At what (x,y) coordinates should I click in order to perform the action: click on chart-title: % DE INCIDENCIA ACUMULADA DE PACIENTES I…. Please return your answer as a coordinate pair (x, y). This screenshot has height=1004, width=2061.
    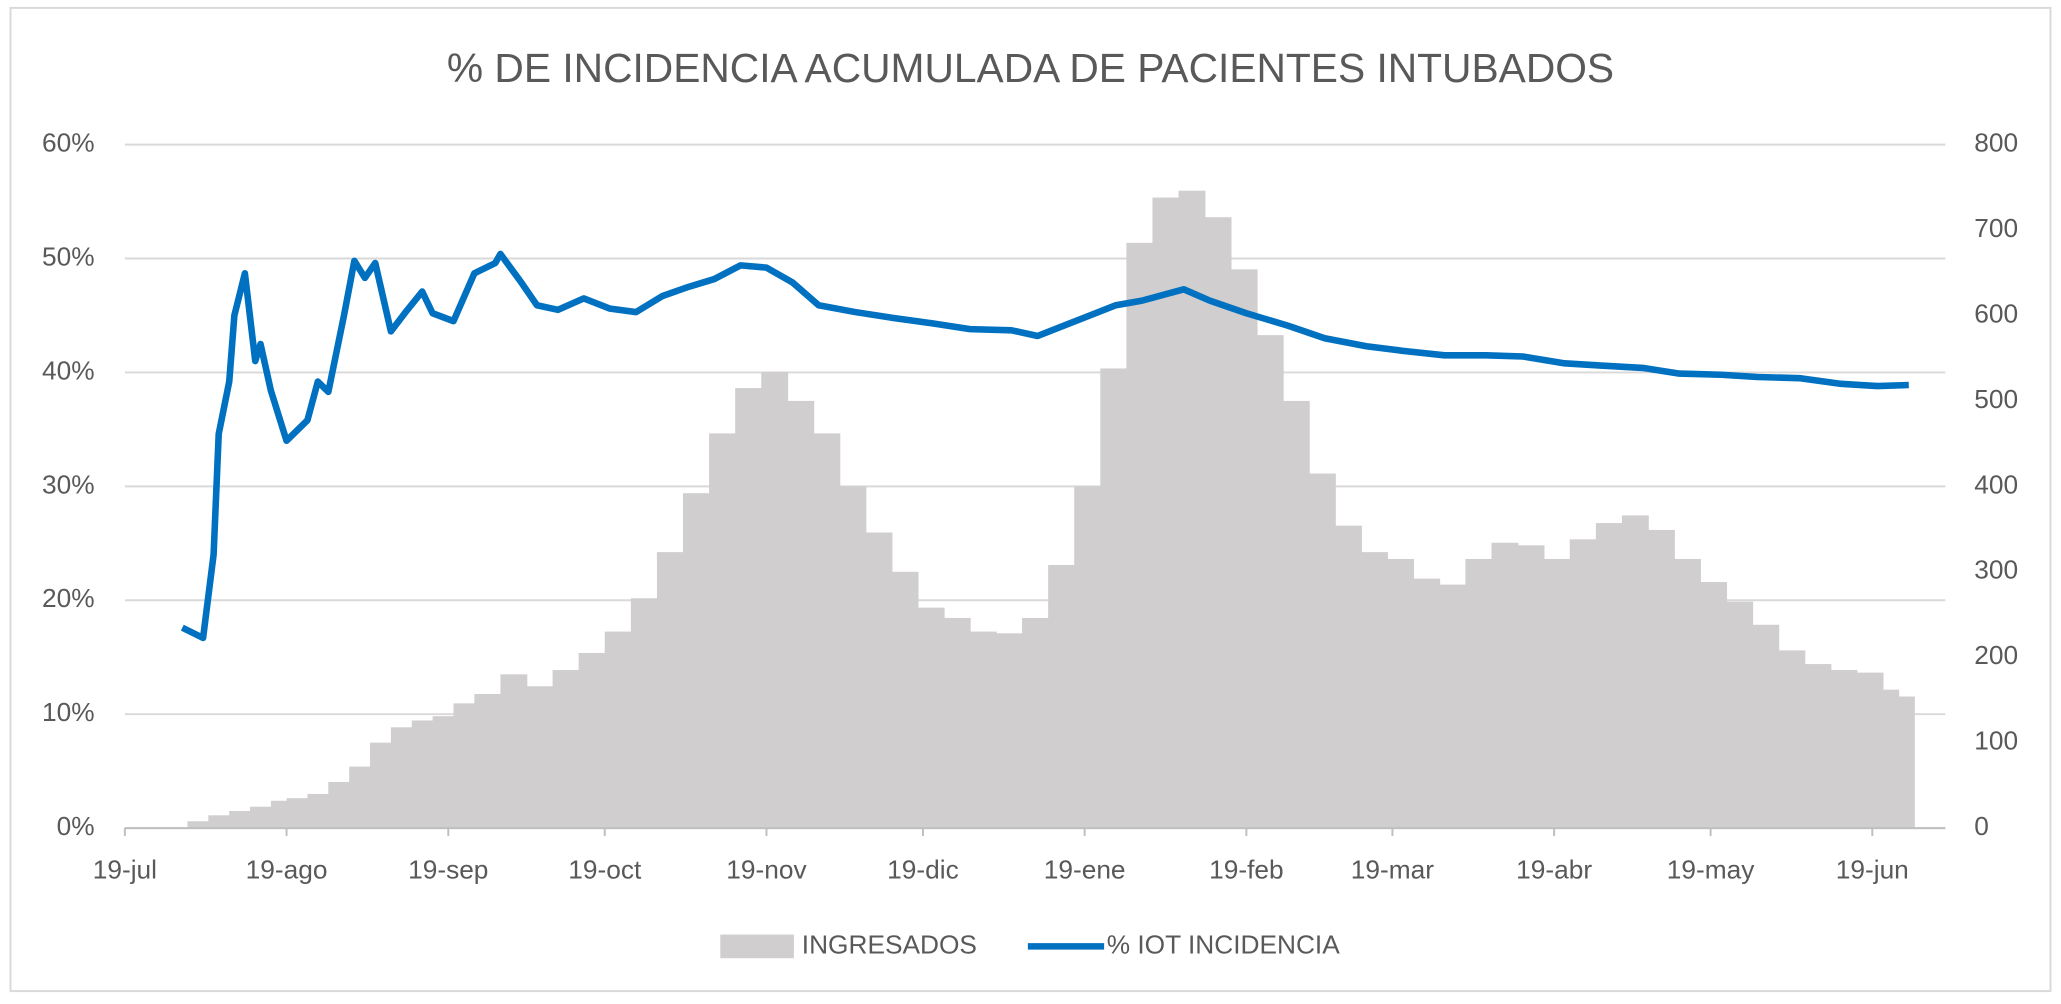
    Looking at the image, I should click on (1030, 68).